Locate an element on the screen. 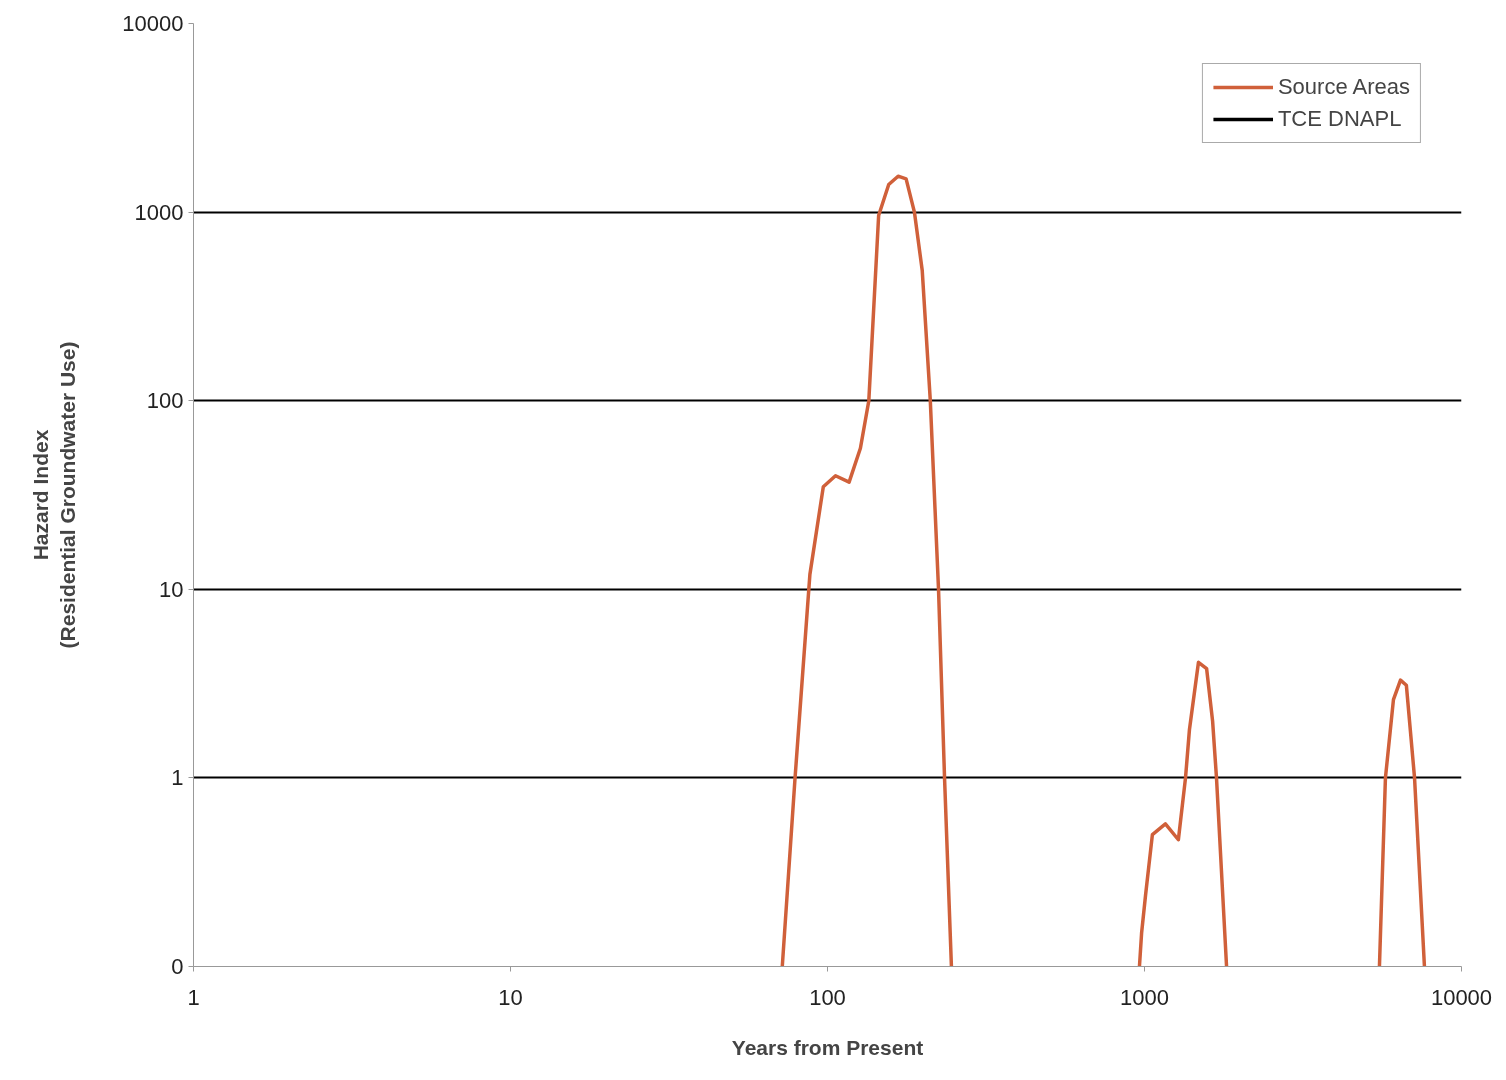  y-tick-label: 100 is located at coordinates (165, 401).